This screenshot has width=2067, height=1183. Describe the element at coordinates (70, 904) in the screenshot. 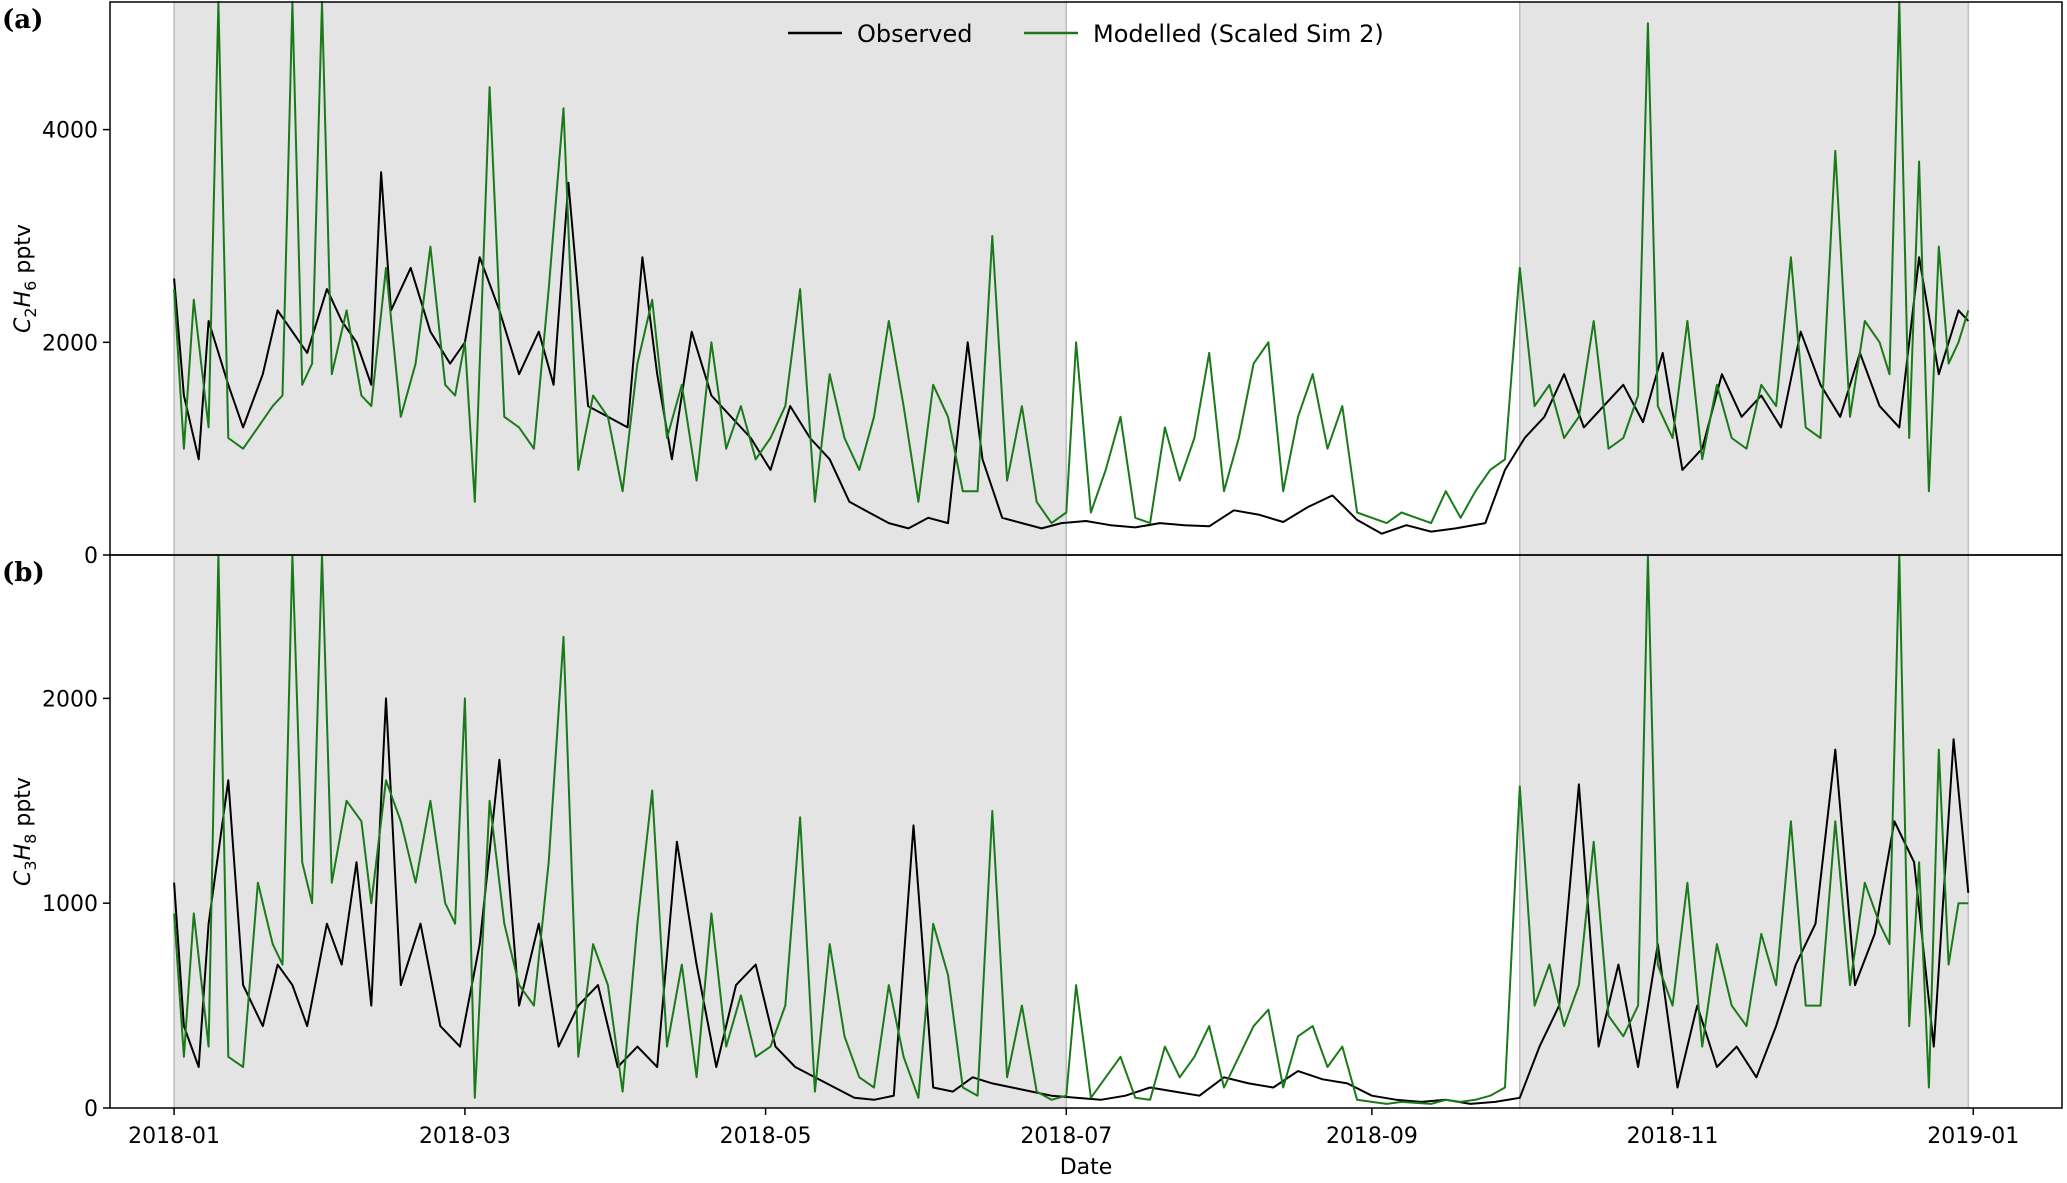

I see `y-tick-label: 1000` at that location.